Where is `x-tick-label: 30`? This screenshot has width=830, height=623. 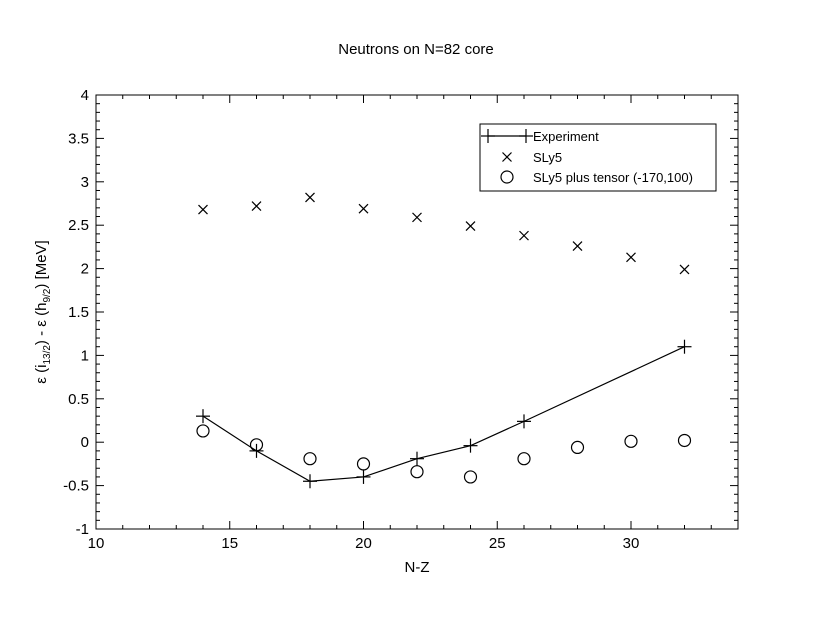 x-tick-label: 30 is located at coordinates (631, 543).